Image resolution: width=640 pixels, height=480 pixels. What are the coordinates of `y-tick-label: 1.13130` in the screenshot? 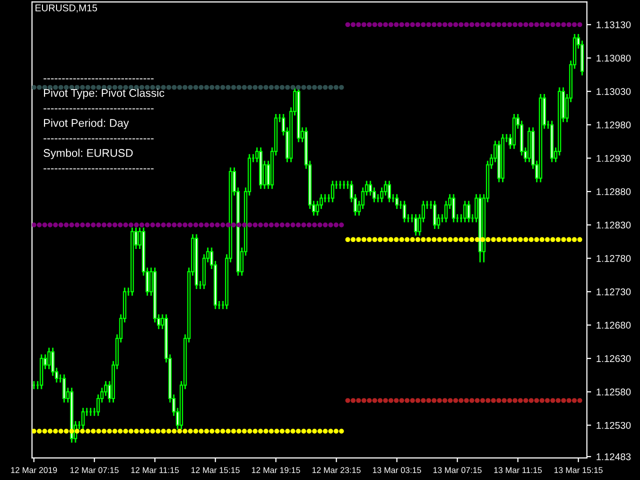 It's located at (613, 24).